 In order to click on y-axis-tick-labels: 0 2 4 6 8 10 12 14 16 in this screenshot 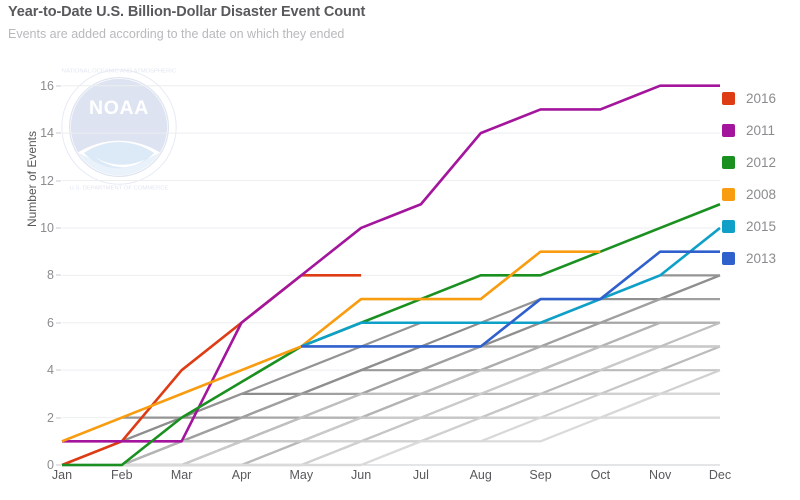, I will do `click(37, 267)`.